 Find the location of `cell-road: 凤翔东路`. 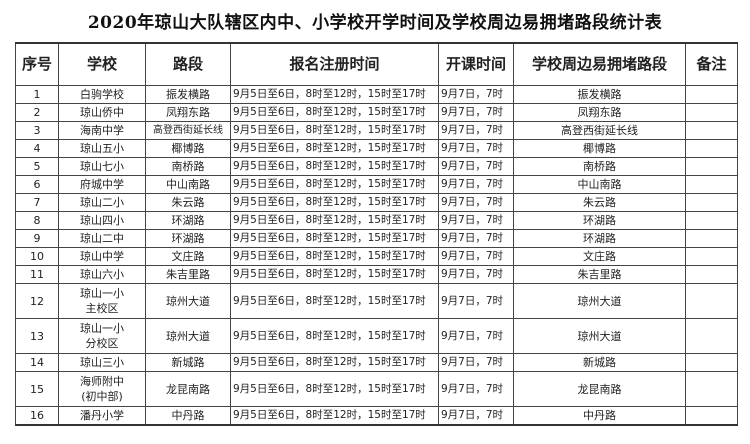

cell-road: 凤翔东路 is located at coordinates (188, 112).